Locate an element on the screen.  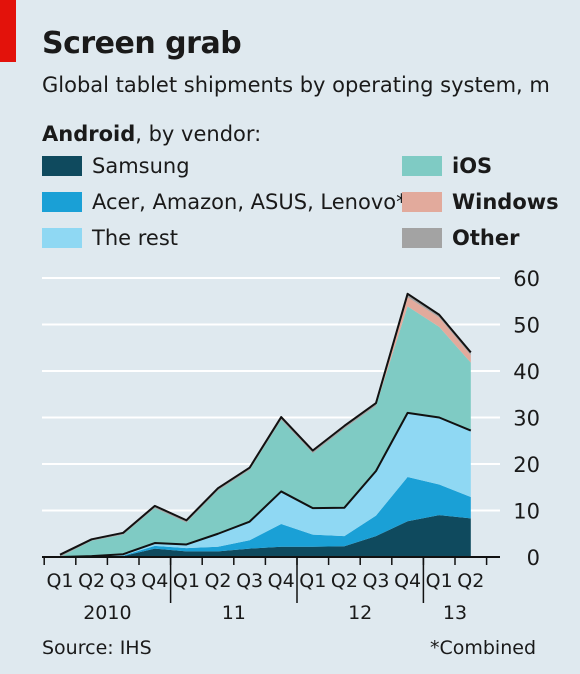
area-acer-amazon-asus-lenovo is located at coordinates (265, 517).